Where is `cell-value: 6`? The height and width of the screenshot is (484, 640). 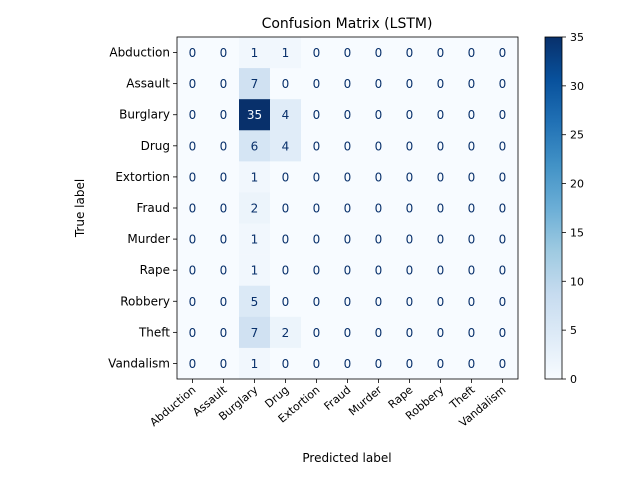 cell-value: 6 is located at coordinates (255, 146).